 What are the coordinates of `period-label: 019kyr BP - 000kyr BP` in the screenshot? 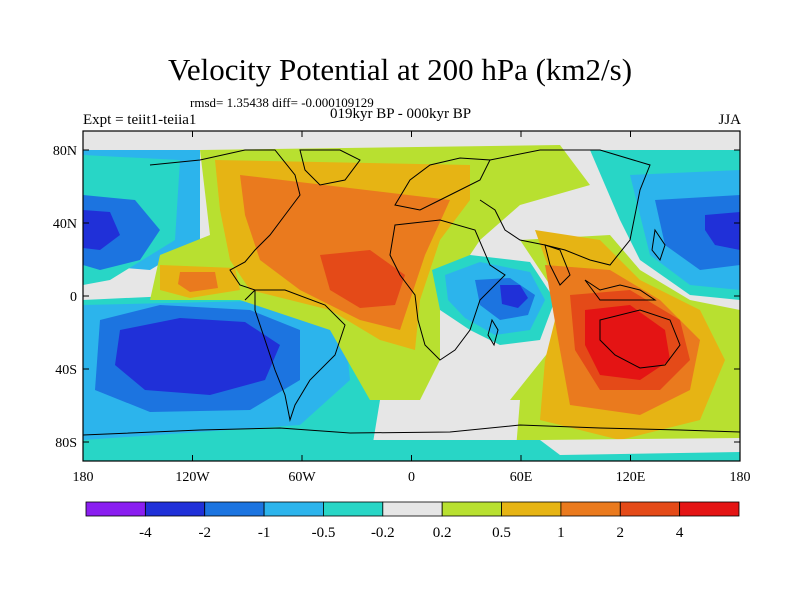 It's located at (401, 114).